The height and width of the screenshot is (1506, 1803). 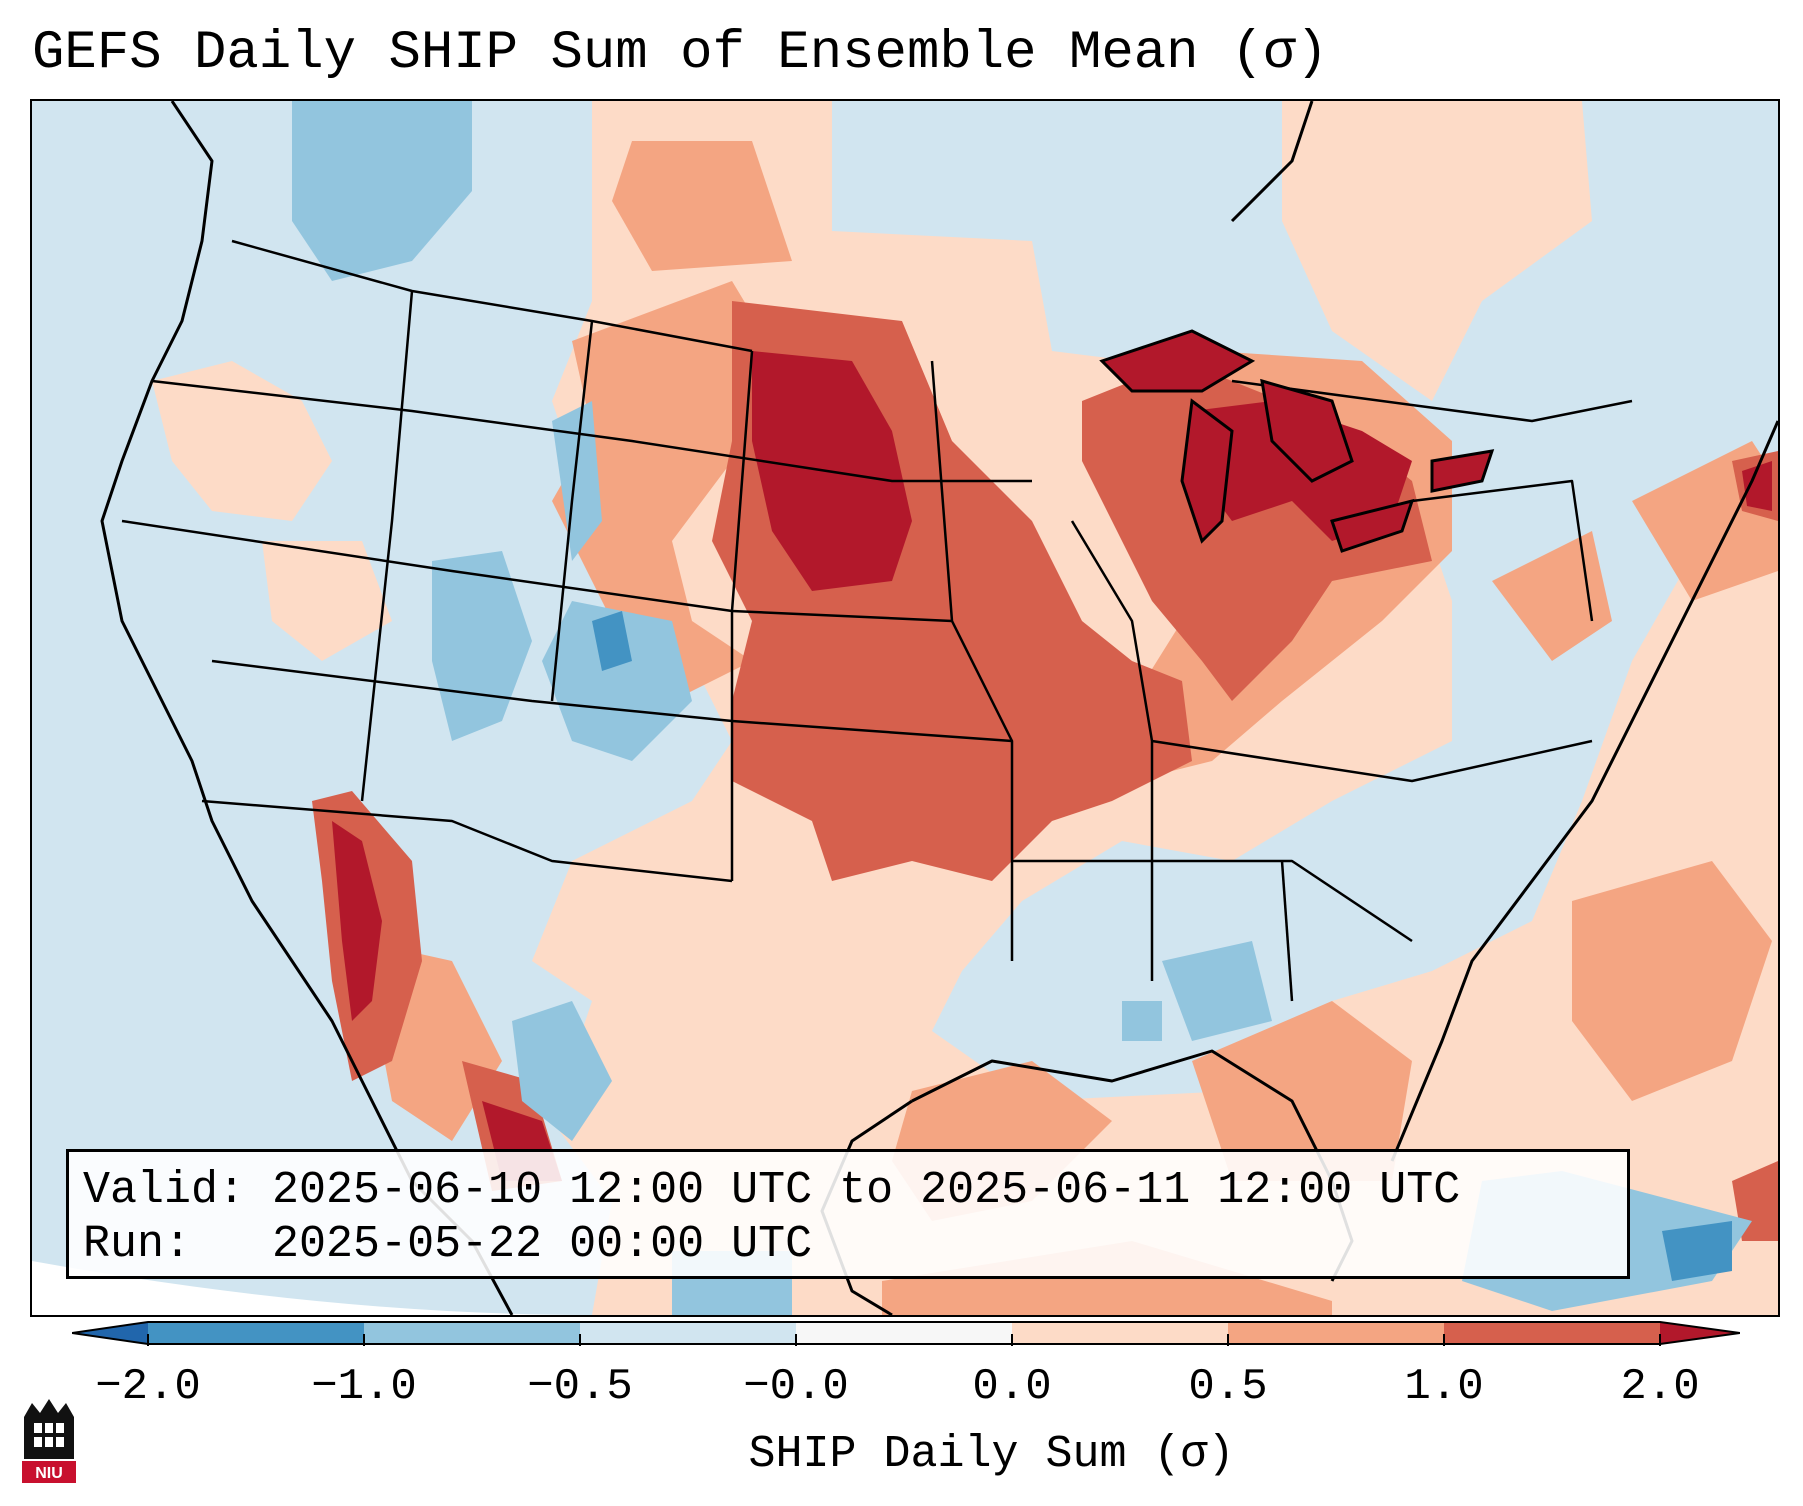 What do you see at coordinates (680, 53) in the screenshot?
I see `chart-title: GEFS Daily SHIP Sum of Ensemble Mean (σ)` at bounding box center [680, 53].